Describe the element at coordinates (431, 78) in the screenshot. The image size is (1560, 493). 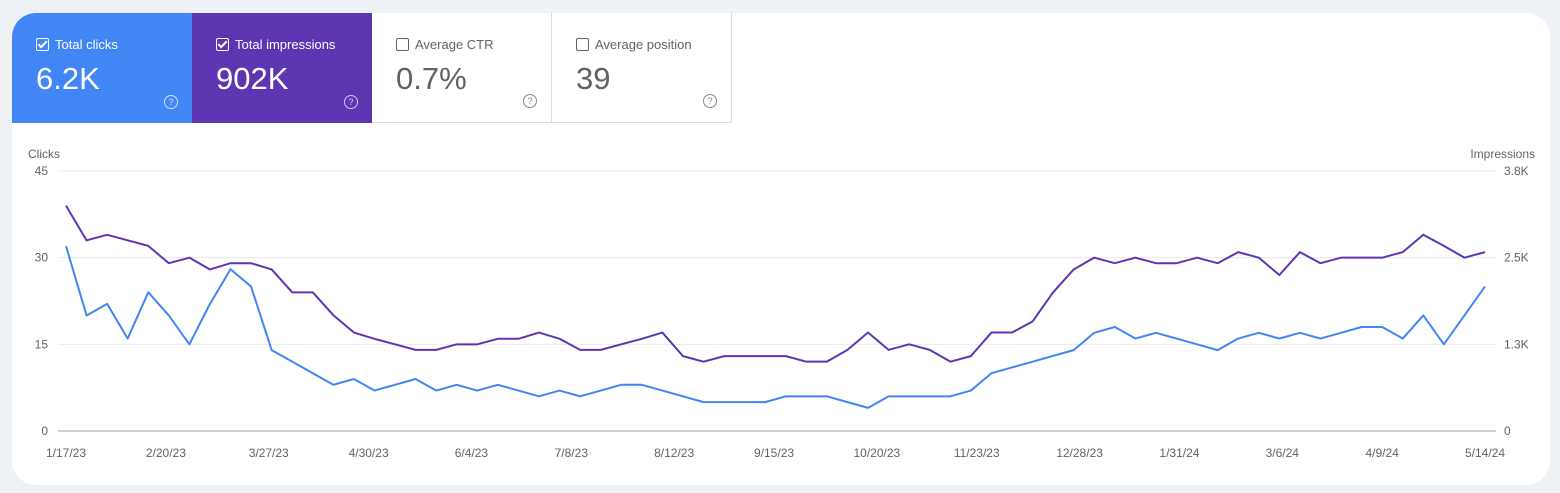
I see `metric-value: 0.7%` at that location.